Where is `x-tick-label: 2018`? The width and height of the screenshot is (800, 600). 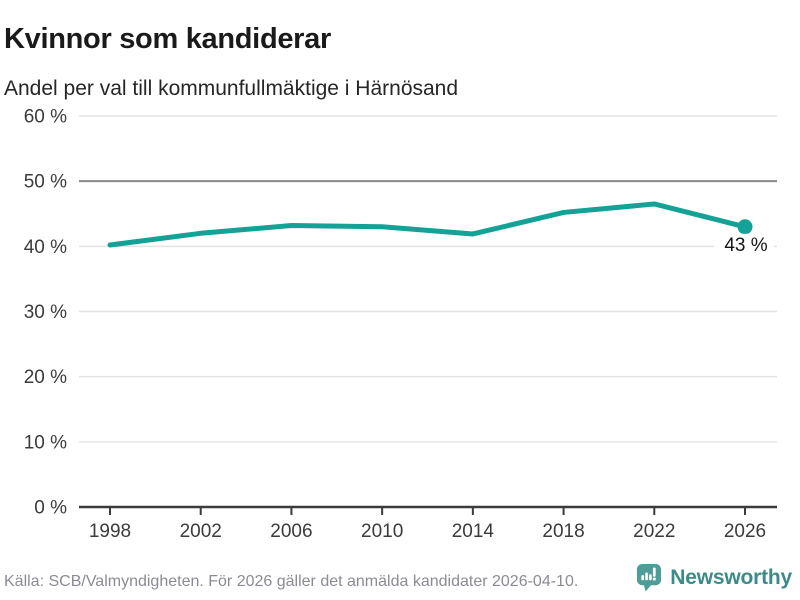 x-tick-label: 2018 is located at coordinates (563, 531).